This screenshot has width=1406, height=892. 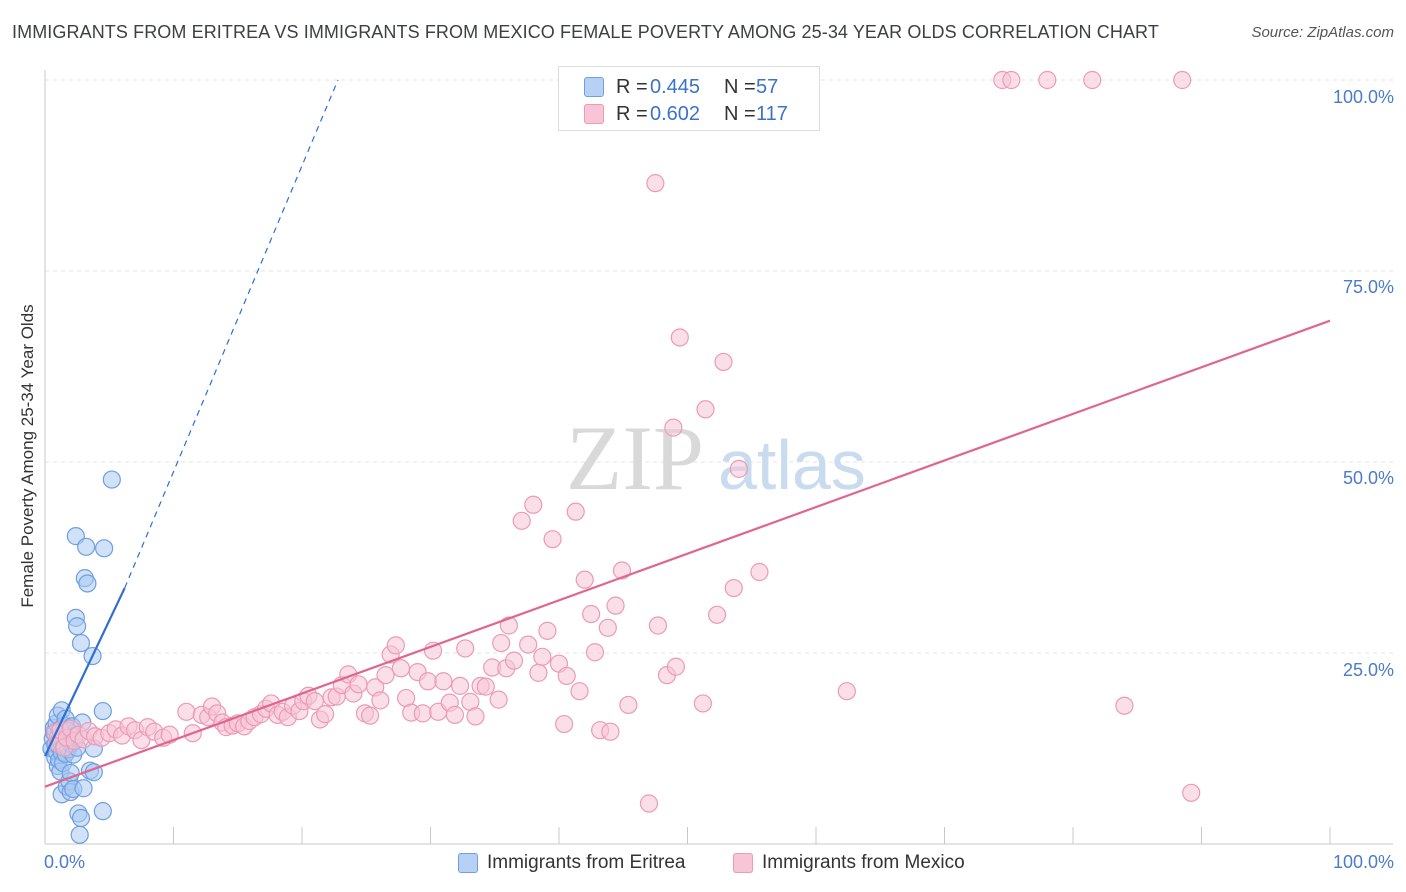 I want to click on y-tick-75: 75.0%, so click(x=1368, y=287).